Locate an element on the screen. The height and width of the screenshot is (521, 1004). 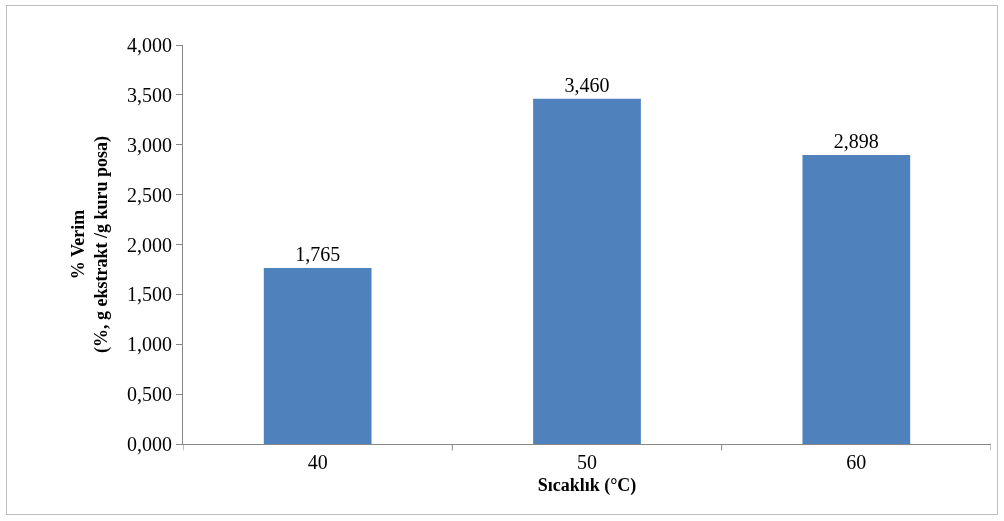
x-axis-title: Sıcaklık (°C) is located at coordinates (587, 486).